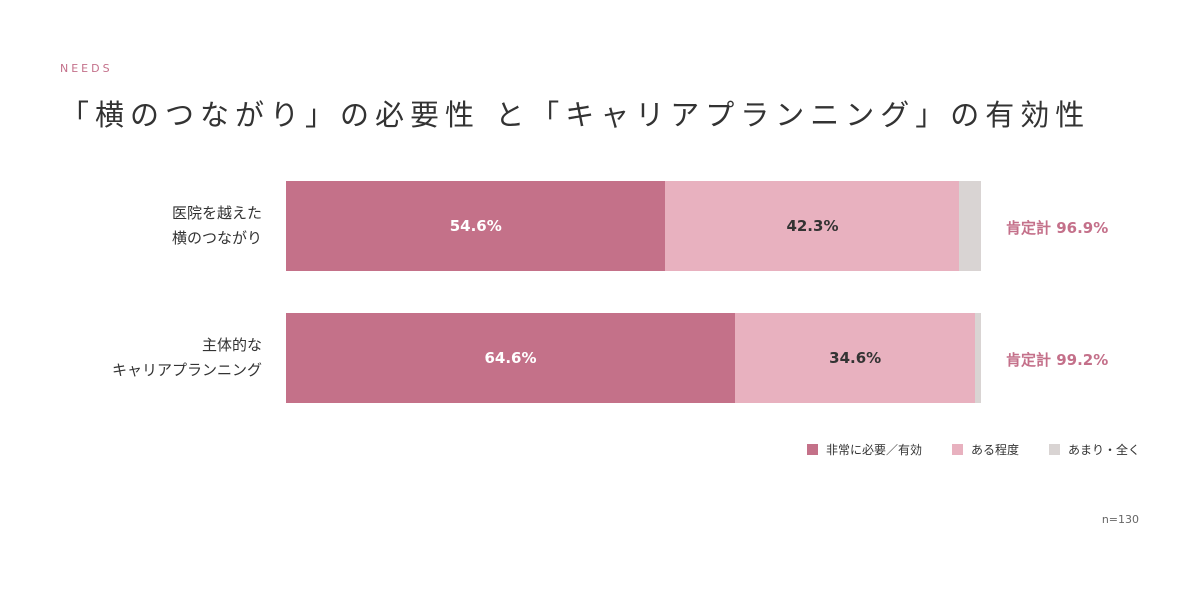 The image size is (1200, 592). I want to click on bar-segment: 34.6%, so click(855, 358).